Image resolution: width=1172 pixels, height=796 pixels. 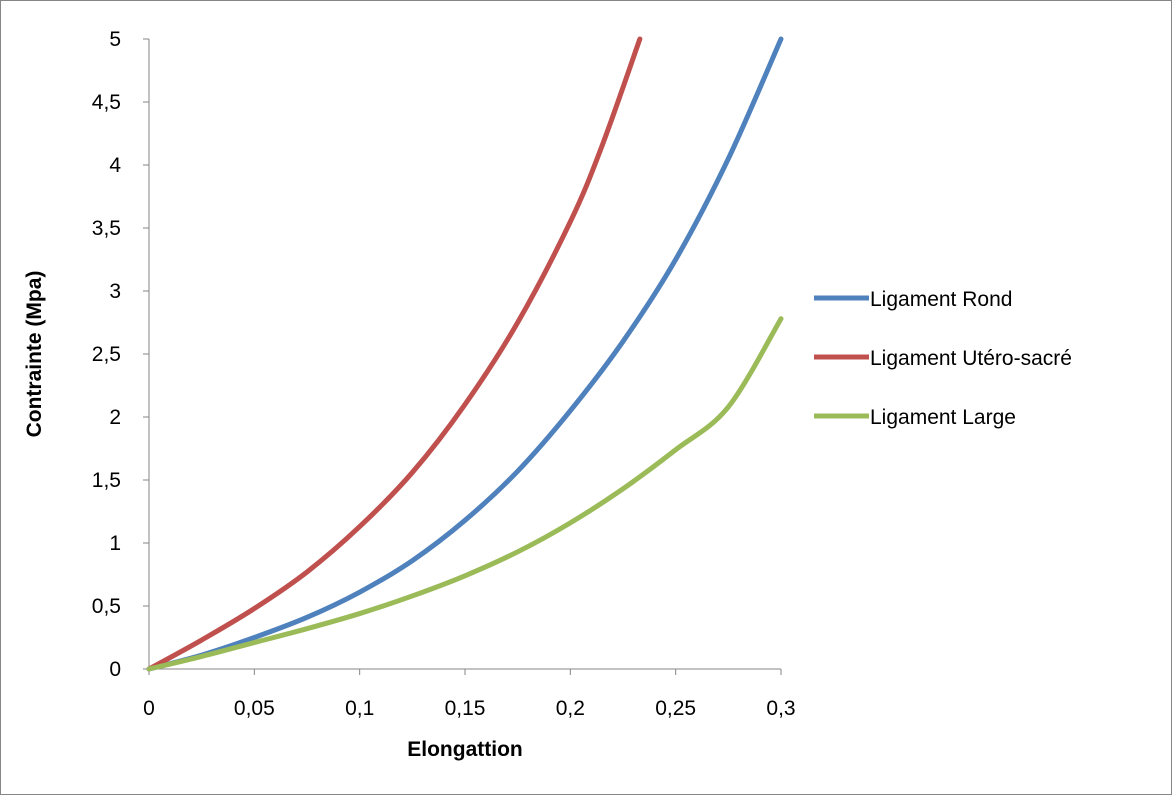 What do you see at coordinates (115, 165) in the screenshot?
I see `y-tick-label: 4` at bounding box center [115, 165].